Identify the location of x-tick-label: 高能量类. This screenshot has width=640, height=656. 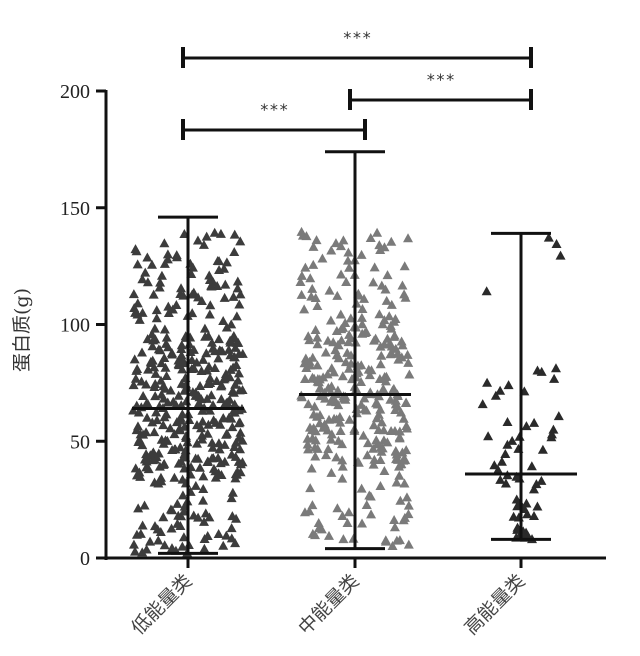
(494, 604).